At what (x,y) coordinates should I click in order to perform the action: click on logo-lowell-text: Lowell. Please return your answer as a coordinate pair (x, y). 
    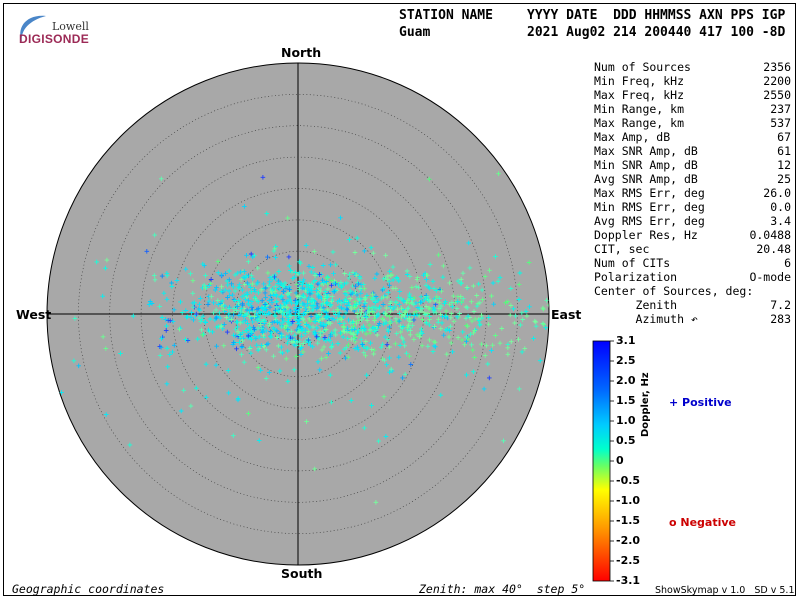
    Looking at the image, I should click on (70, 26).